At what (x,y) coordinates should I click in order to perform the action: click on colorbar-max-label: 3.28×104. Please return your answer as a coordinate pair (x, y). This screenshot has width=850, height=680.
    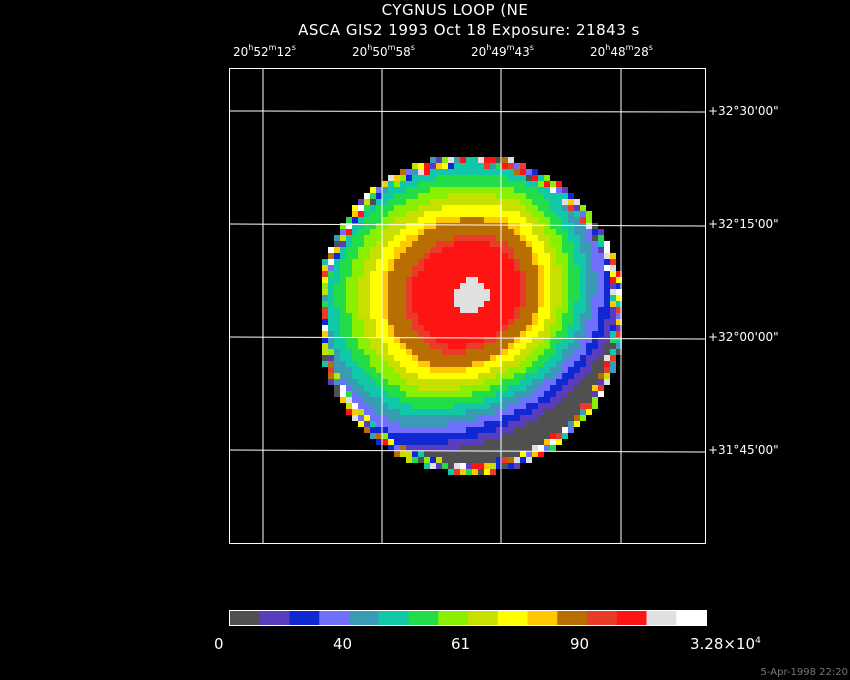
    Looking at the image, I should click on (725, 644).